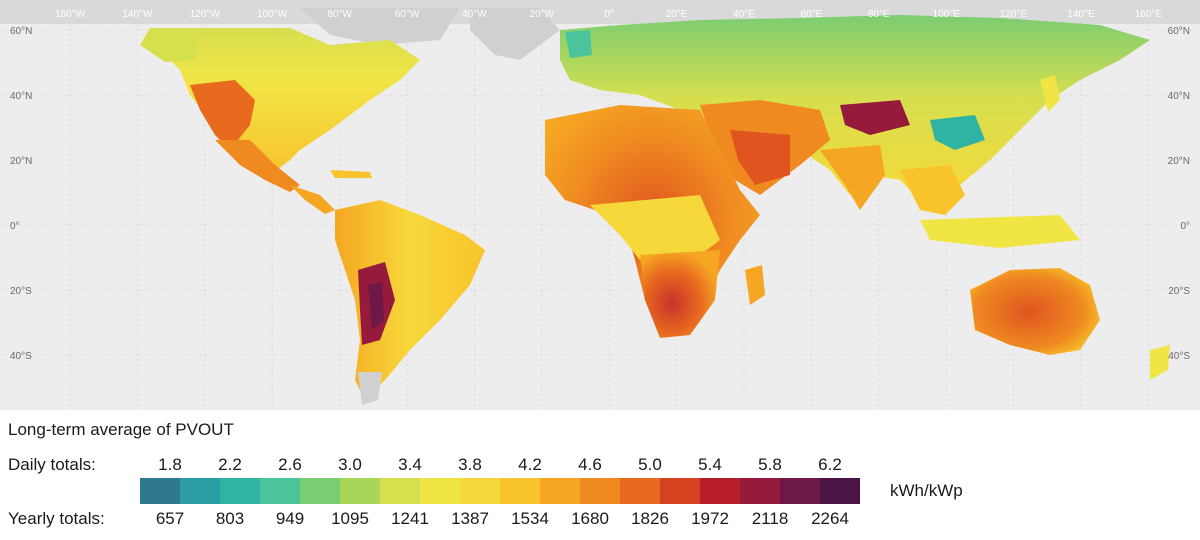  What do you see at coordinates (257, 166) in the screenshot?
I see `mexico-land` at bounding box center [257, 166].